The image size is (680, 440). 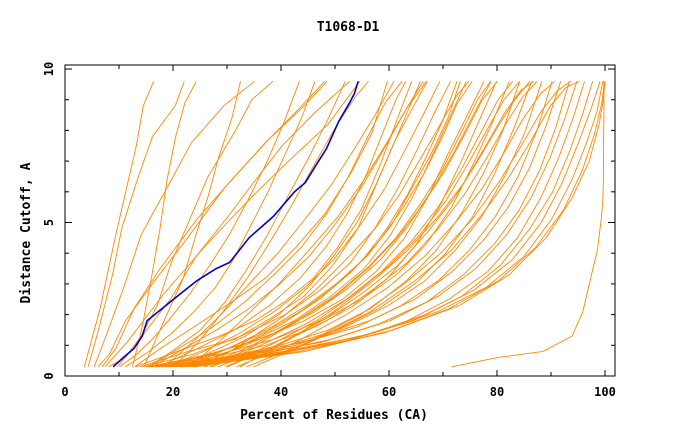 I want to click on x-tick-label: 80, so click(x=497, y=392).